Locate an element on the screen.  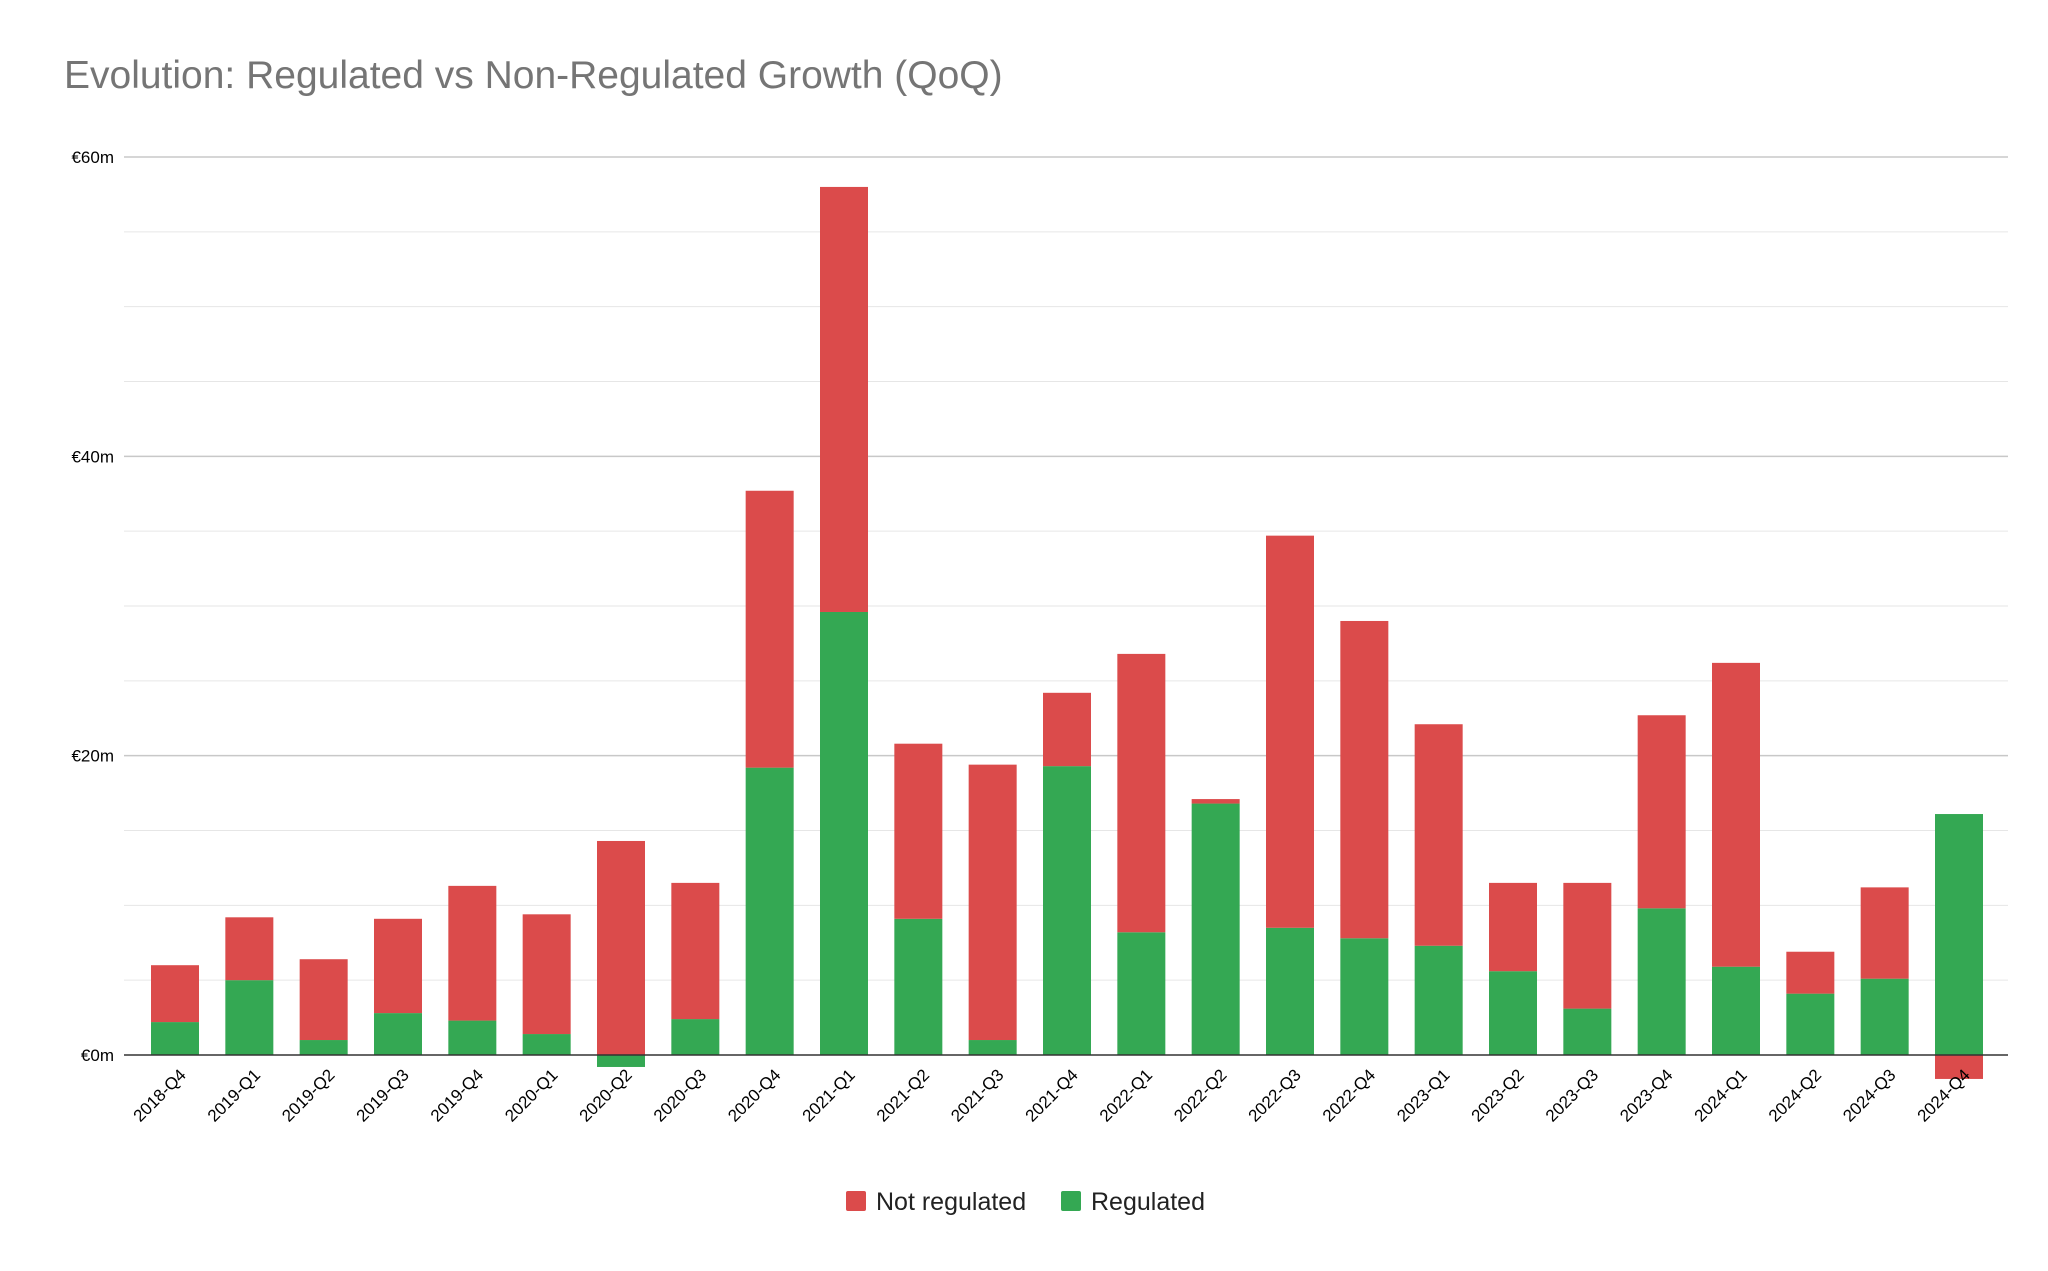
bar-not-regulated-2024-Q1 is located at coordinates (1736, 814).